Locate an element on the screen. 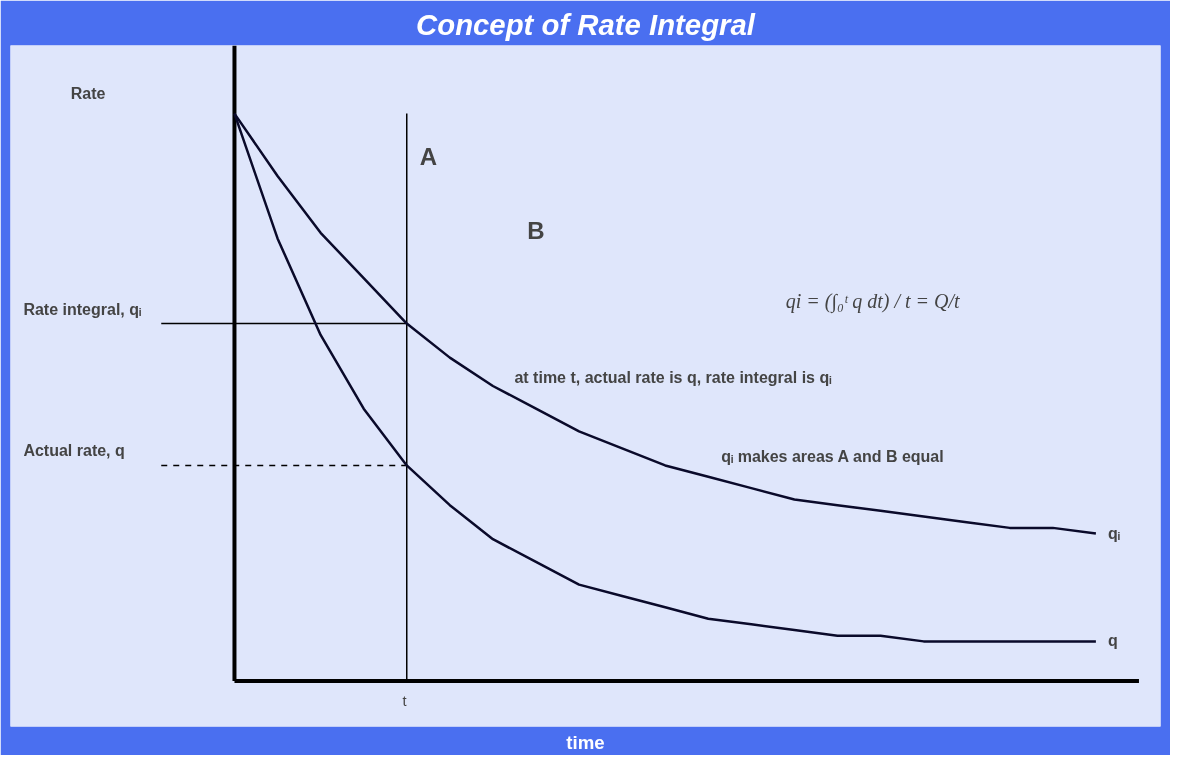 This screenshot has width=1178, height=765. text: Rate is located at coordinates (88, 94).